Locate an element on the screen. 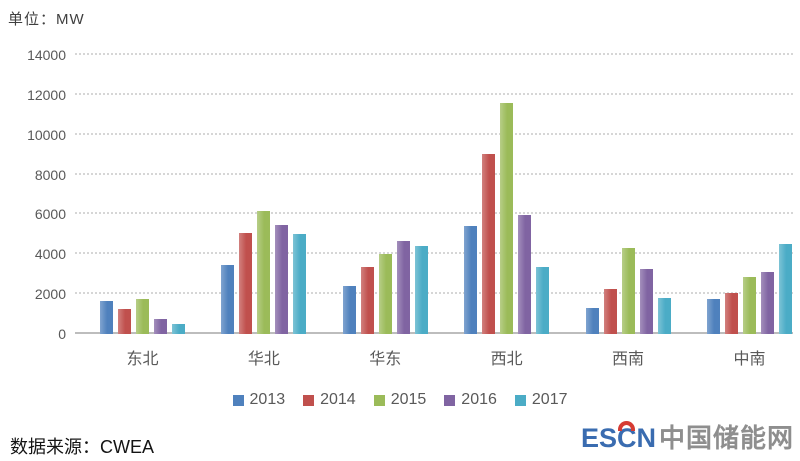 The width and height of the screenshot is (800, 461). bar-2015-中南 is located at coordinates (749, 305).